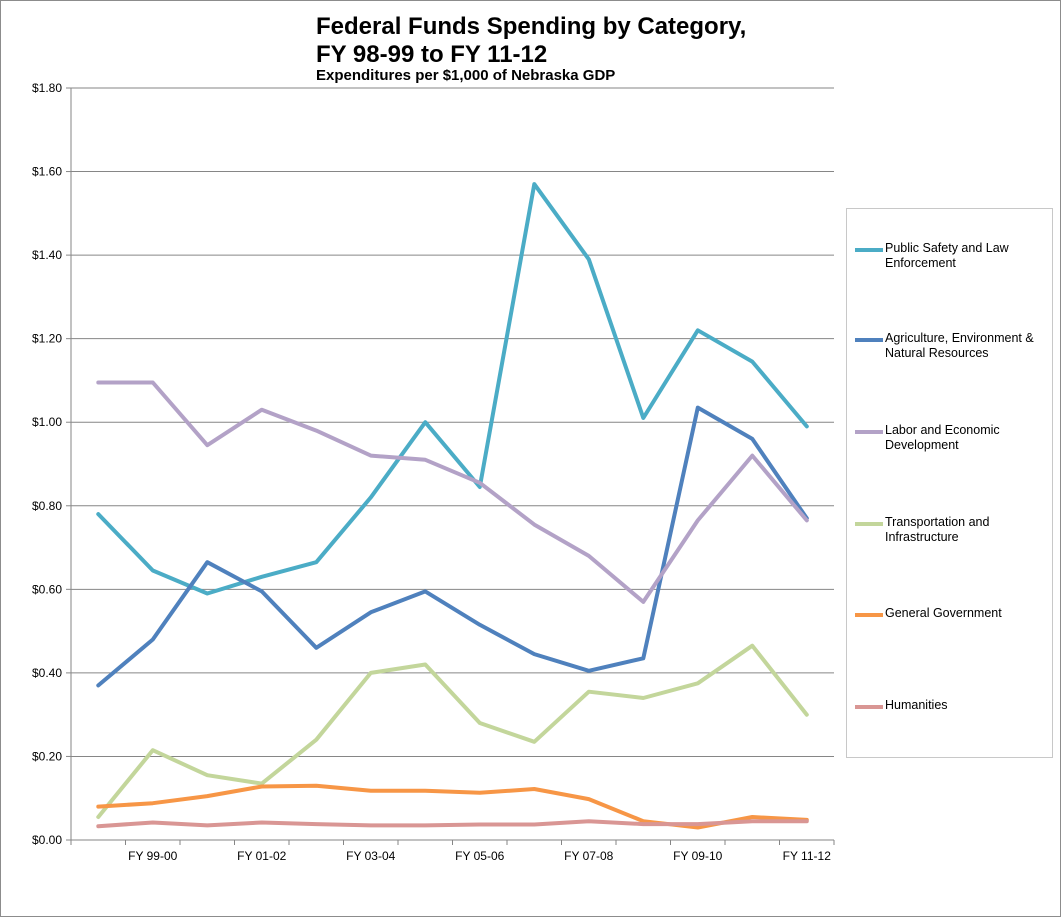 The width and height of the screenshot is (1061, 917). What do you see at coordinates (47, 756) in the screenshot?
I see `y-tick-label: $0.20` at bounding box center [47, 756].